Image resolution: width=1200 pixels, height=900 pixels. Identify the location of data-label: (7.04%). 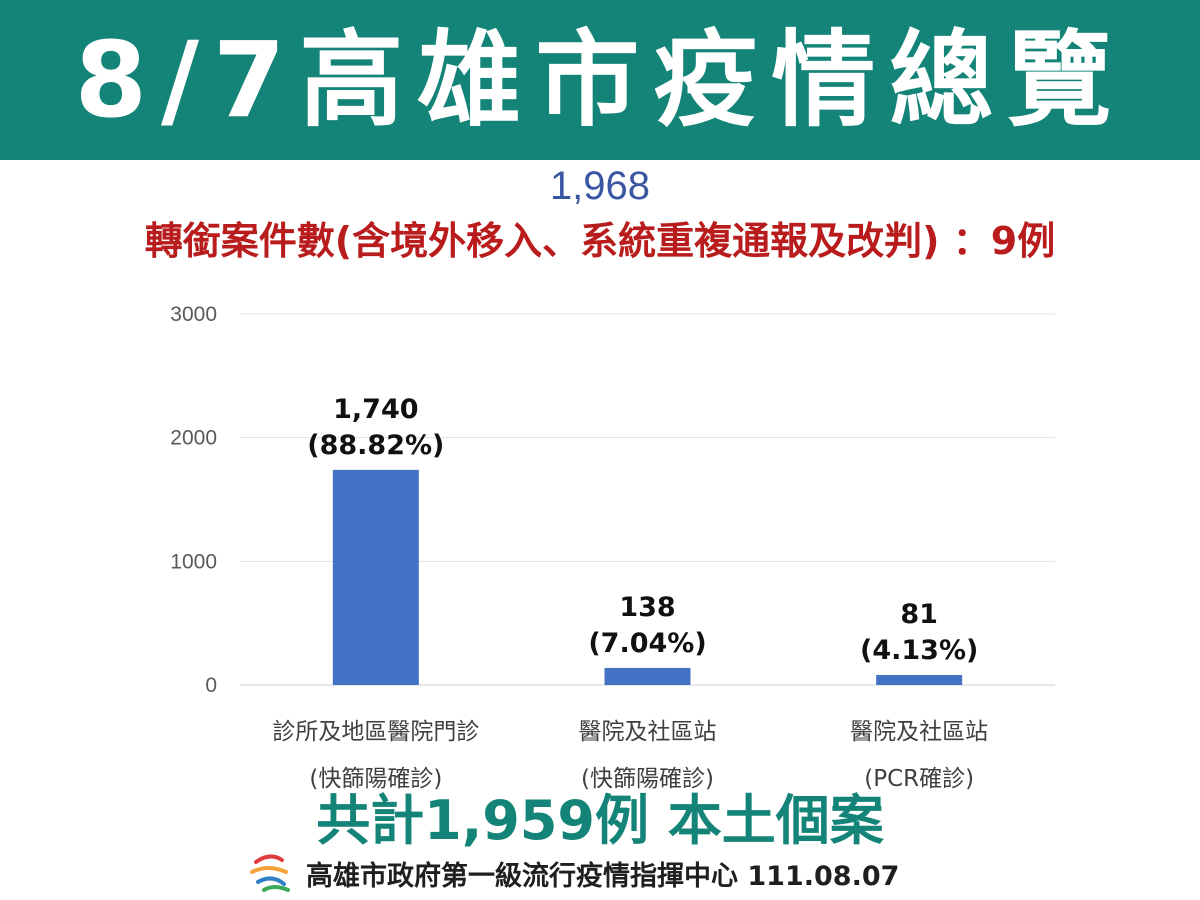
(647, 643).